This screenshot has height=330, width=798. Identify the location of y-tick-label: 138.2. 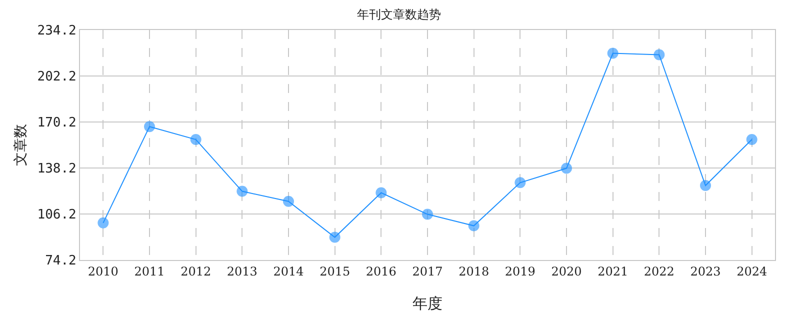
(56, 169).